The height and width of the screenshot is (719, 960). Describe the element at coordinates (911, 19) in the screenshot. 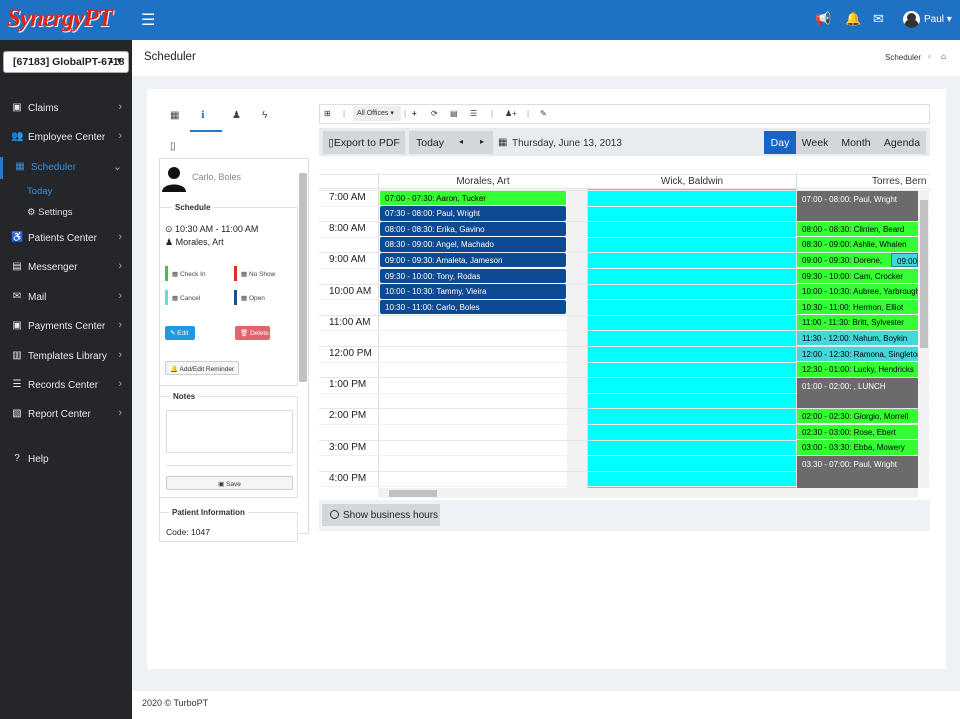

I see `user-avatar` at that location.